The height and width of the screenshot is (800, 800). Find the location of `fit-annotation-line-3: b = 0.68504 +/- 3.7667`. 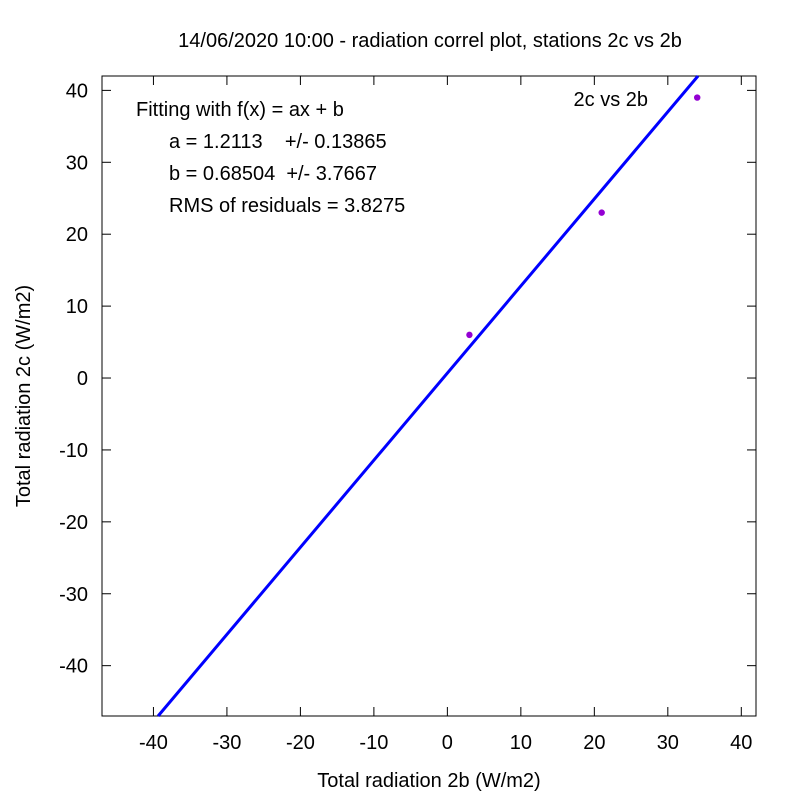

fit-annotation-line-3: b = 0.68504 +/- 3.7667 is located at coordinates (273, 174).